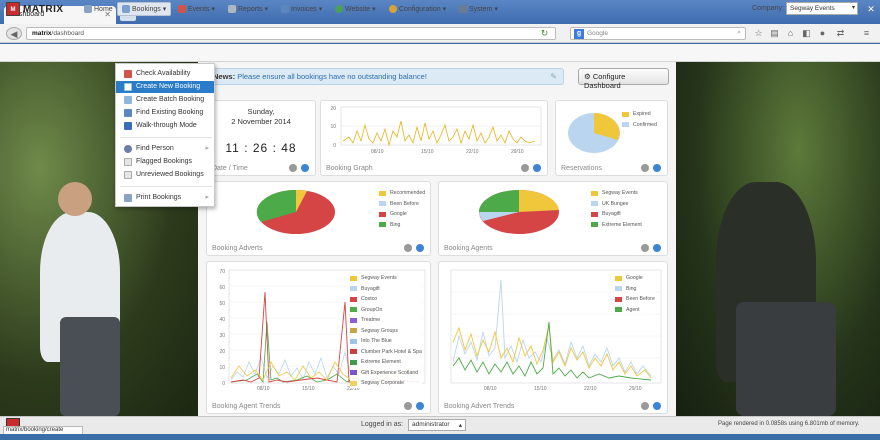 The image size is (880, 440). What do you see at coordinates (199, 9) in the screenshot?
I see `menu-label: Events` at bounding box center [199, 9].